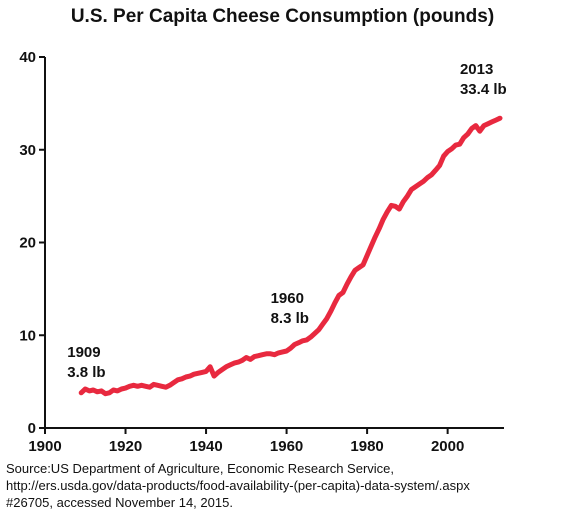 Image resolution: width=565 pixels, height=520 pixels. What do you see at coordinates (366, 446) in the screenshot?
I see `x-tick-label: 1980` at bounding box center [366, 446].